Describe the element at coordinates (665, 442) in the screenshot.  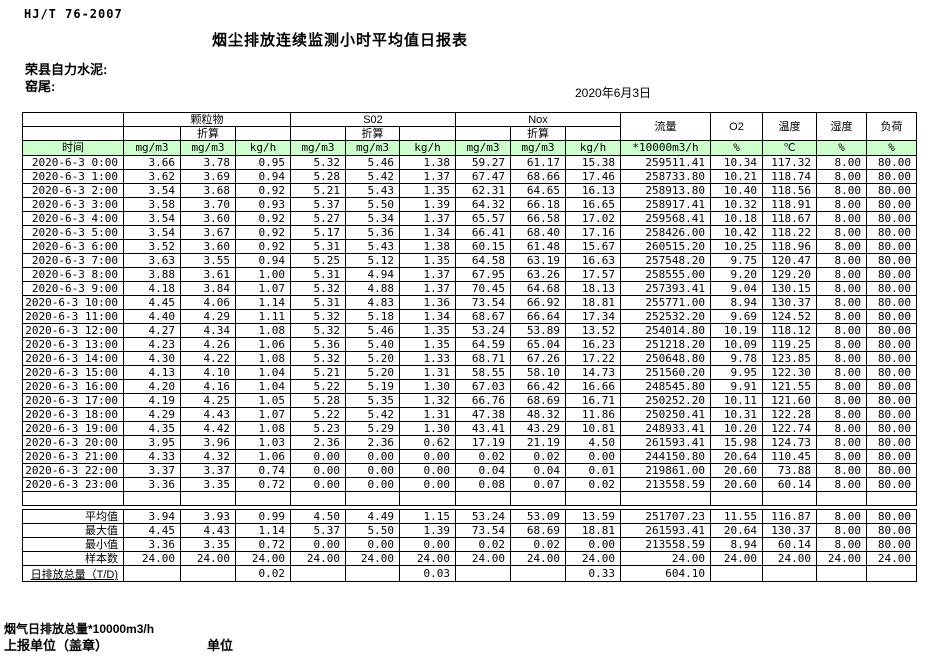
I see `value-cell: 261593.41` at that location.